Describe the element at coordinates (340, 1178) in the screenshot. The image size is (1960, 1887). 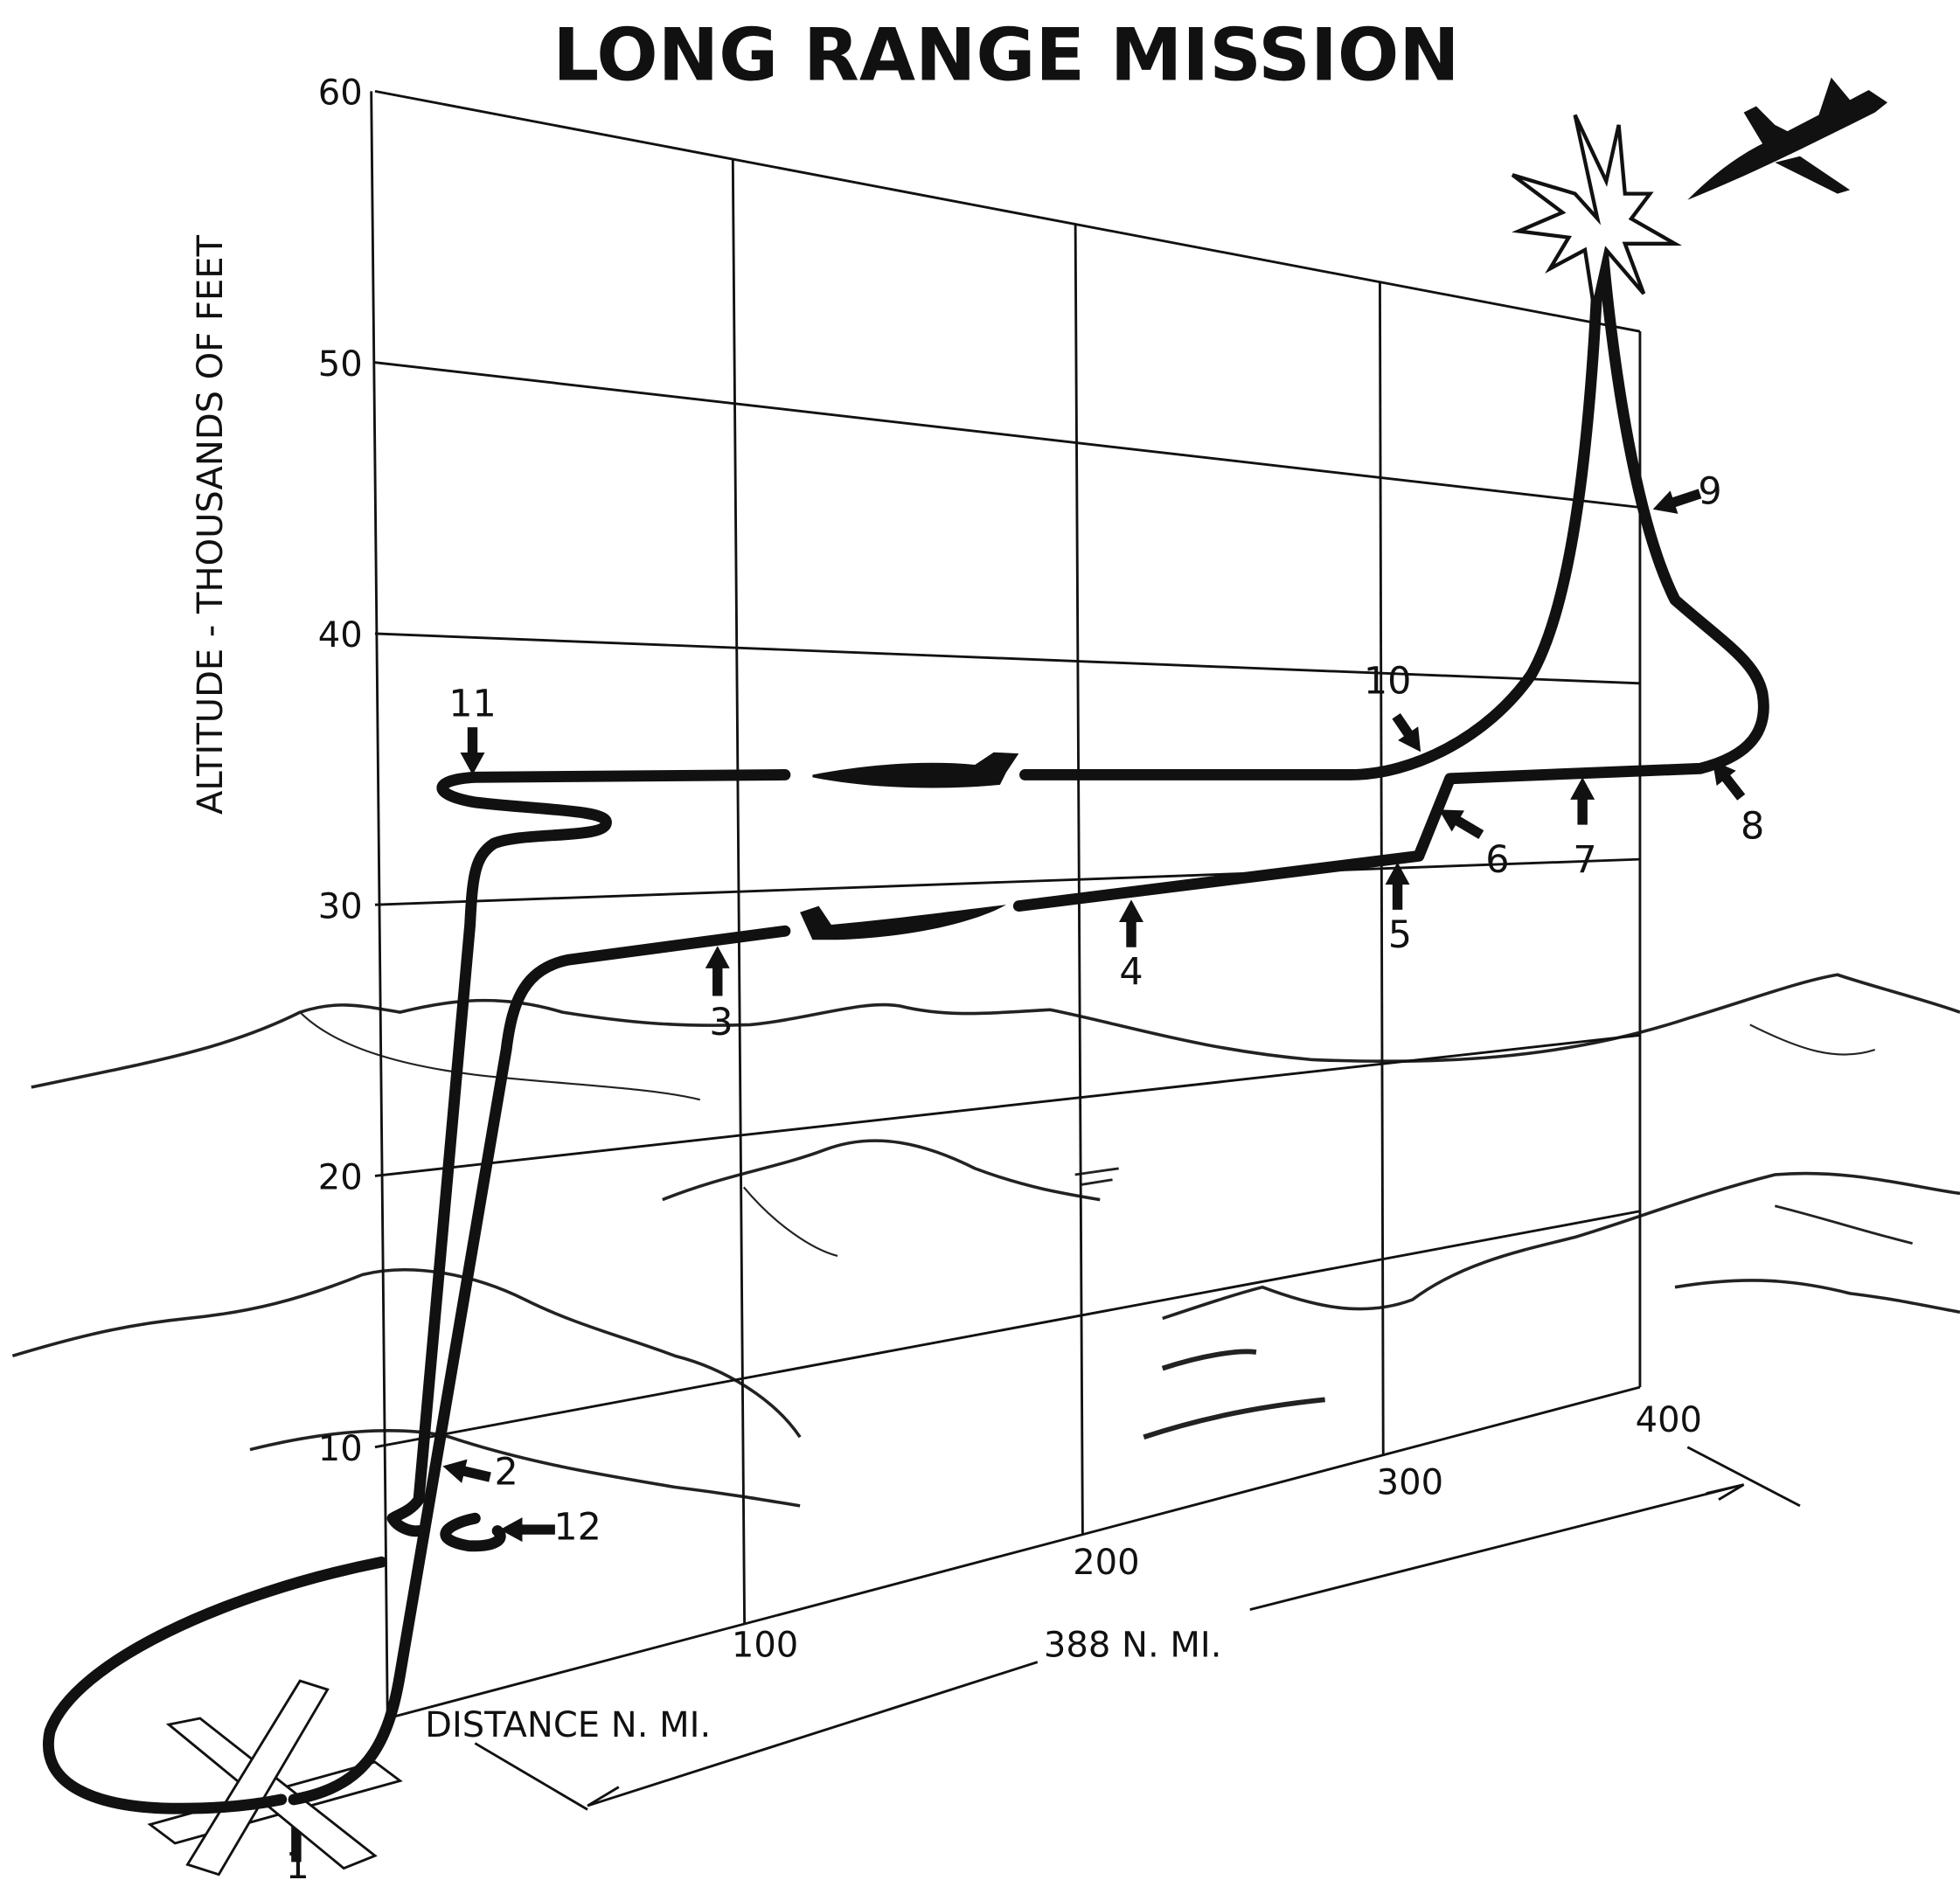
I see `y-tick-label: 20` at that location.